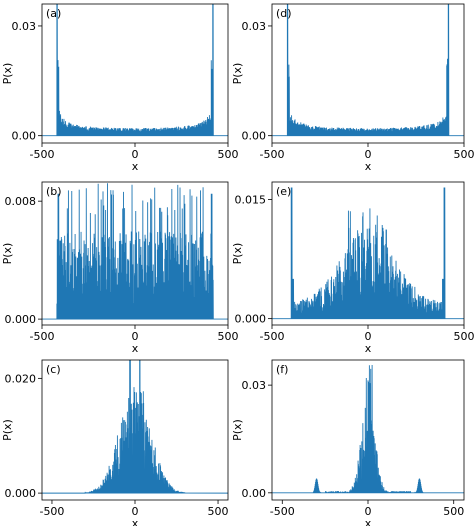  I want to click on panel-label: (a), so click(53, 13).